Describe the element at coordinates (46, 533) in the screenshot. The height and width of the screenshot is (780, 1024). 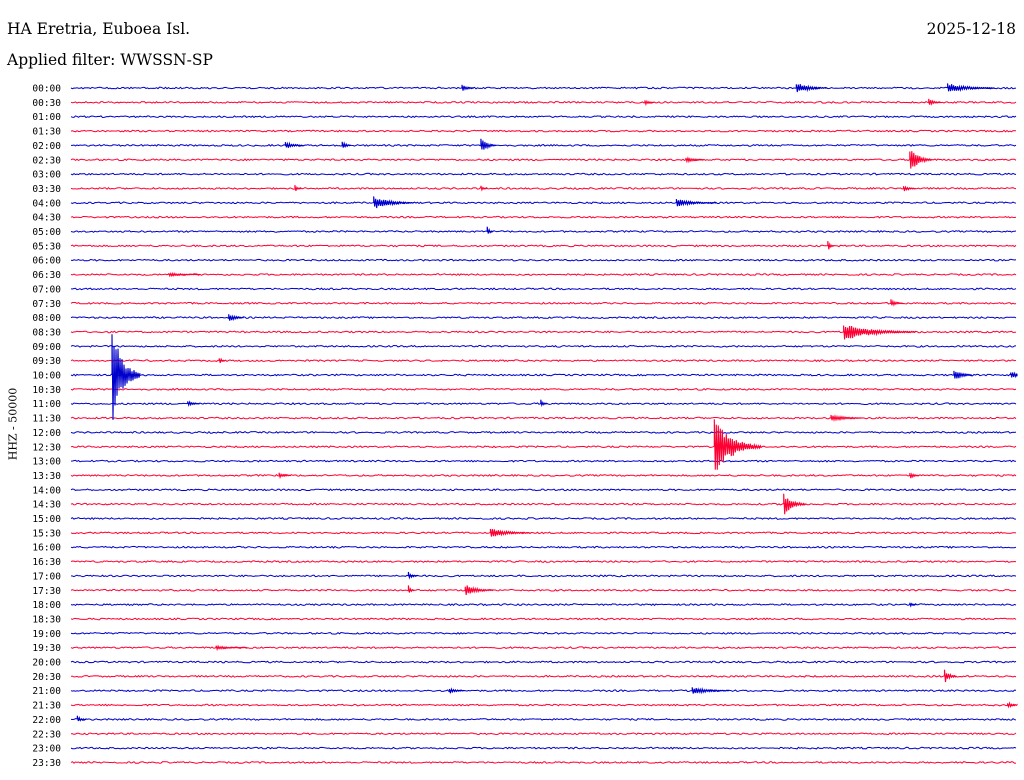
I see `tick-label: 15:30` at that location.